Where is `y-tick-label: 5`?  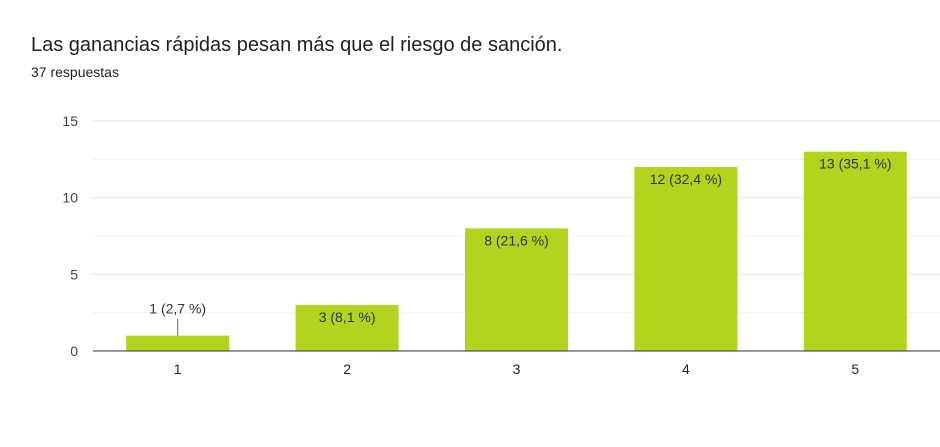
y-tick-label: 5 is located at coordinates (74, 274).